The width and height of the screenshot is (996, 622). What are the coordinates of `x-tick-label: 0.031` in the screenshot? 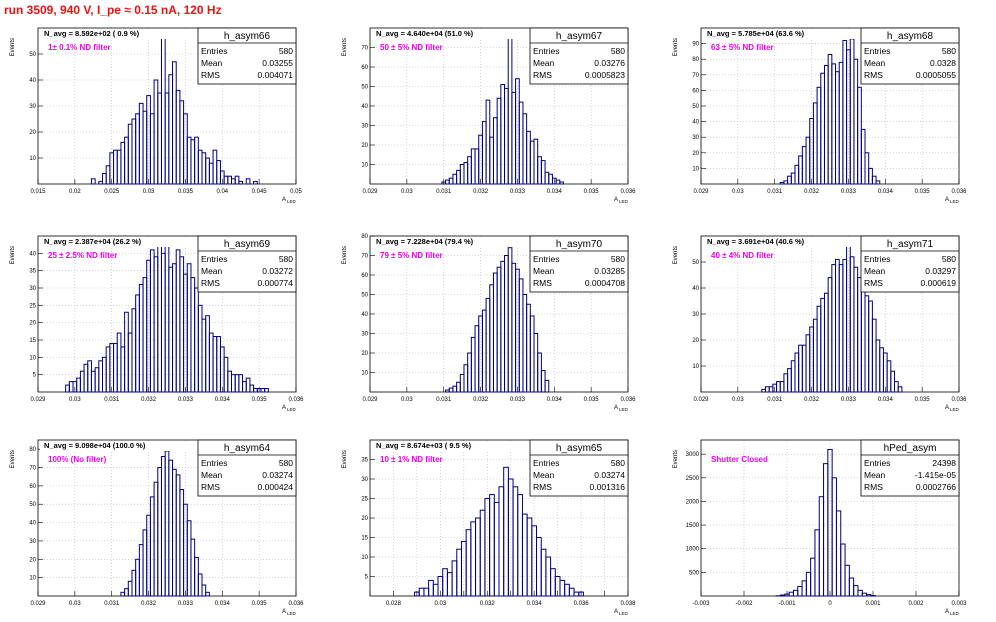 It's located at (775, 192).